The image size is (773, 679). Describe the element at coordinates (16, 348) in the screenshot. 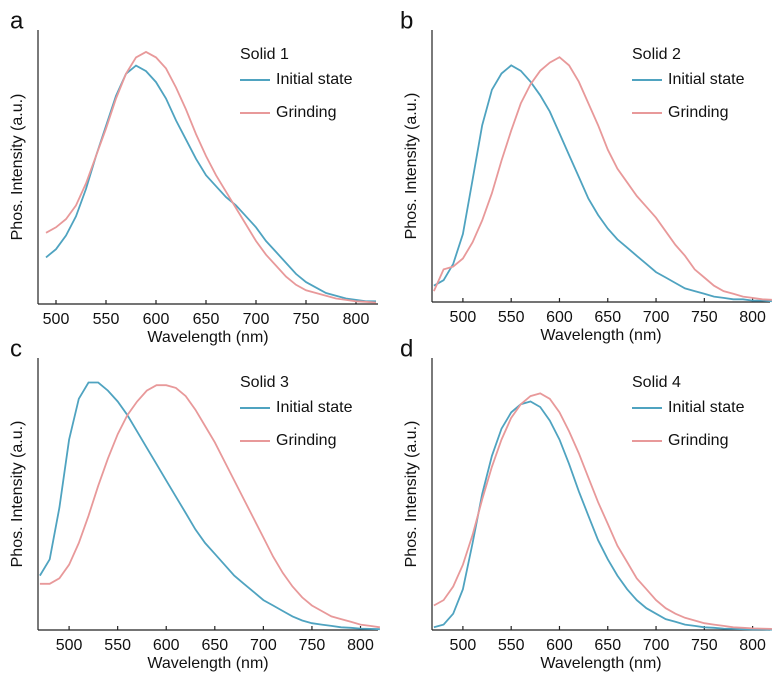

I see `panel-label: c` at that location.